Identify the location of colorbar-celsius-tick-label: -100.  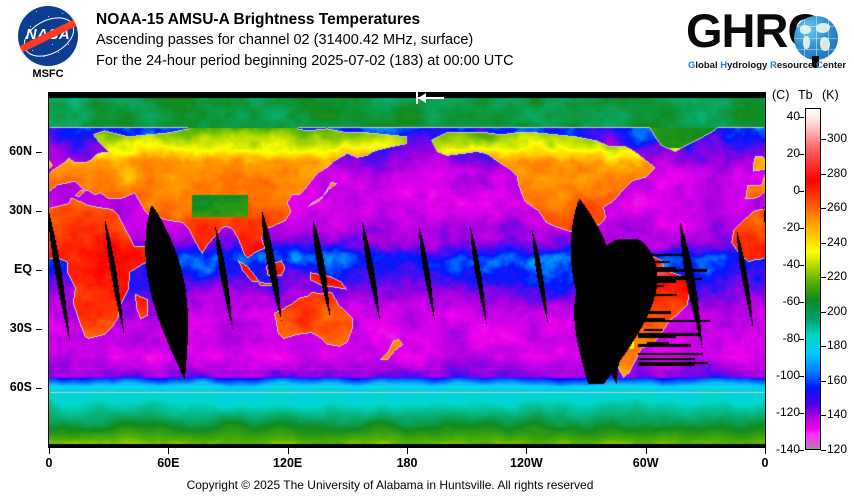
(787, 375).